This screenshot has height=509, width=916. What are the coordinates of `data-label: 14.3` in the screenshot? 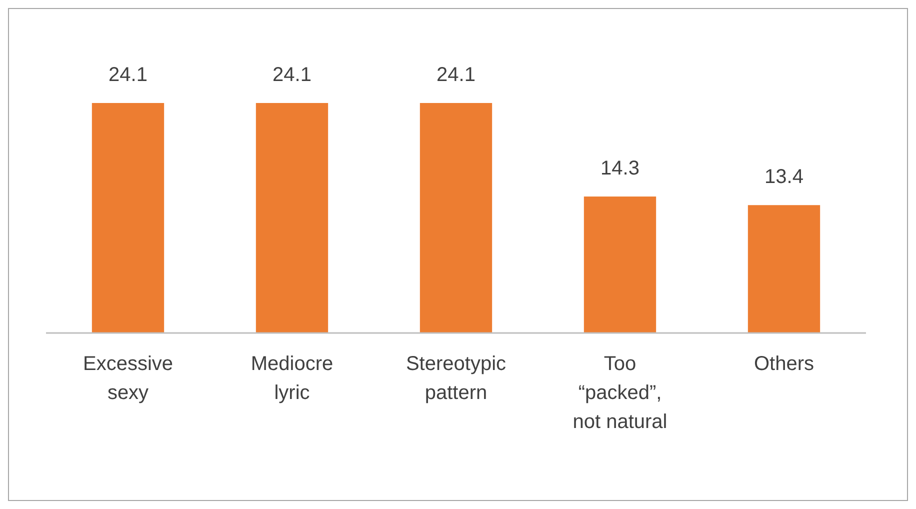 It's located at (620, 169).